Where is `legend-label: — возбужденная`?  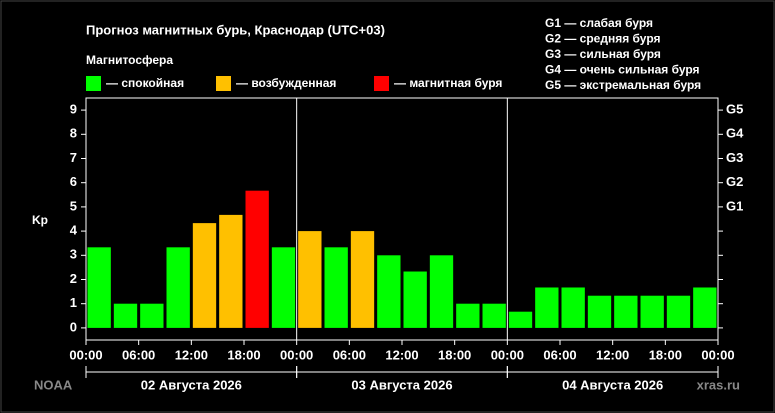
legend-label: — возбужденная is located at coordinates (286, 83).